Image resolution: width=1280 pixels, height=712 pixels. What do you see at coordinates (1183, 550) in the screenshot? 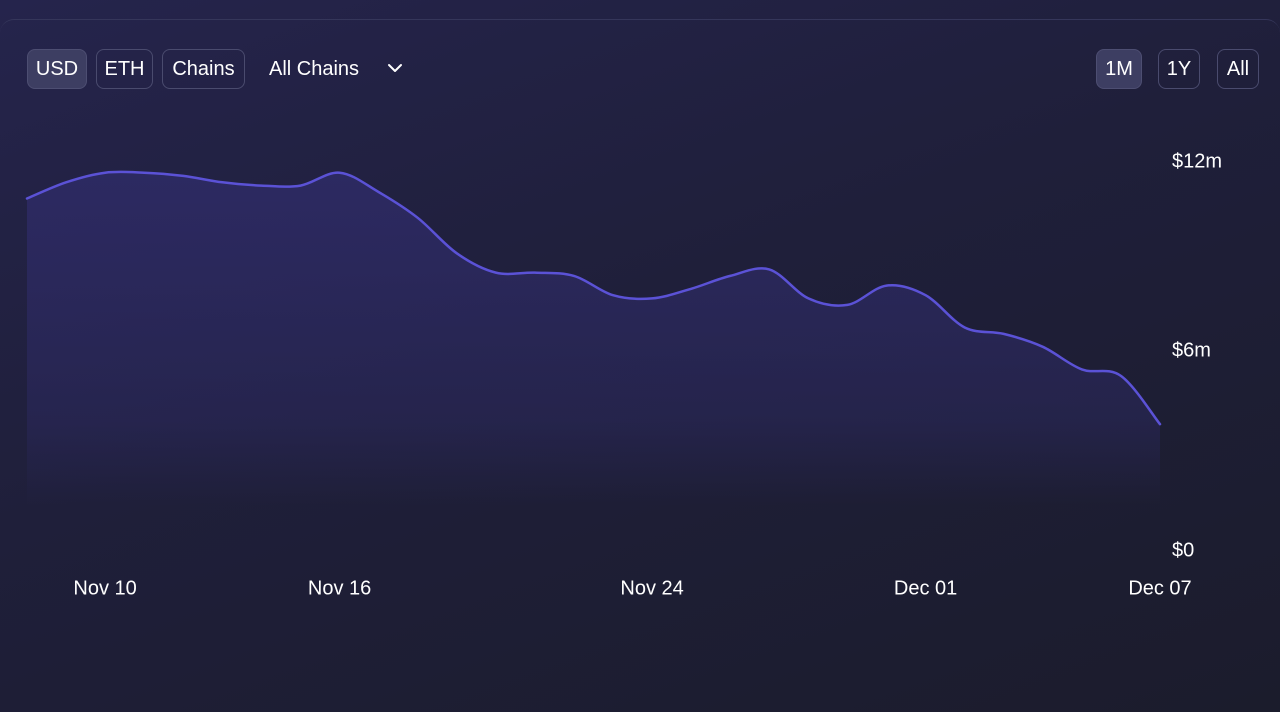
I see `y-tick-label: $0` at bounding box center [1183, 550].